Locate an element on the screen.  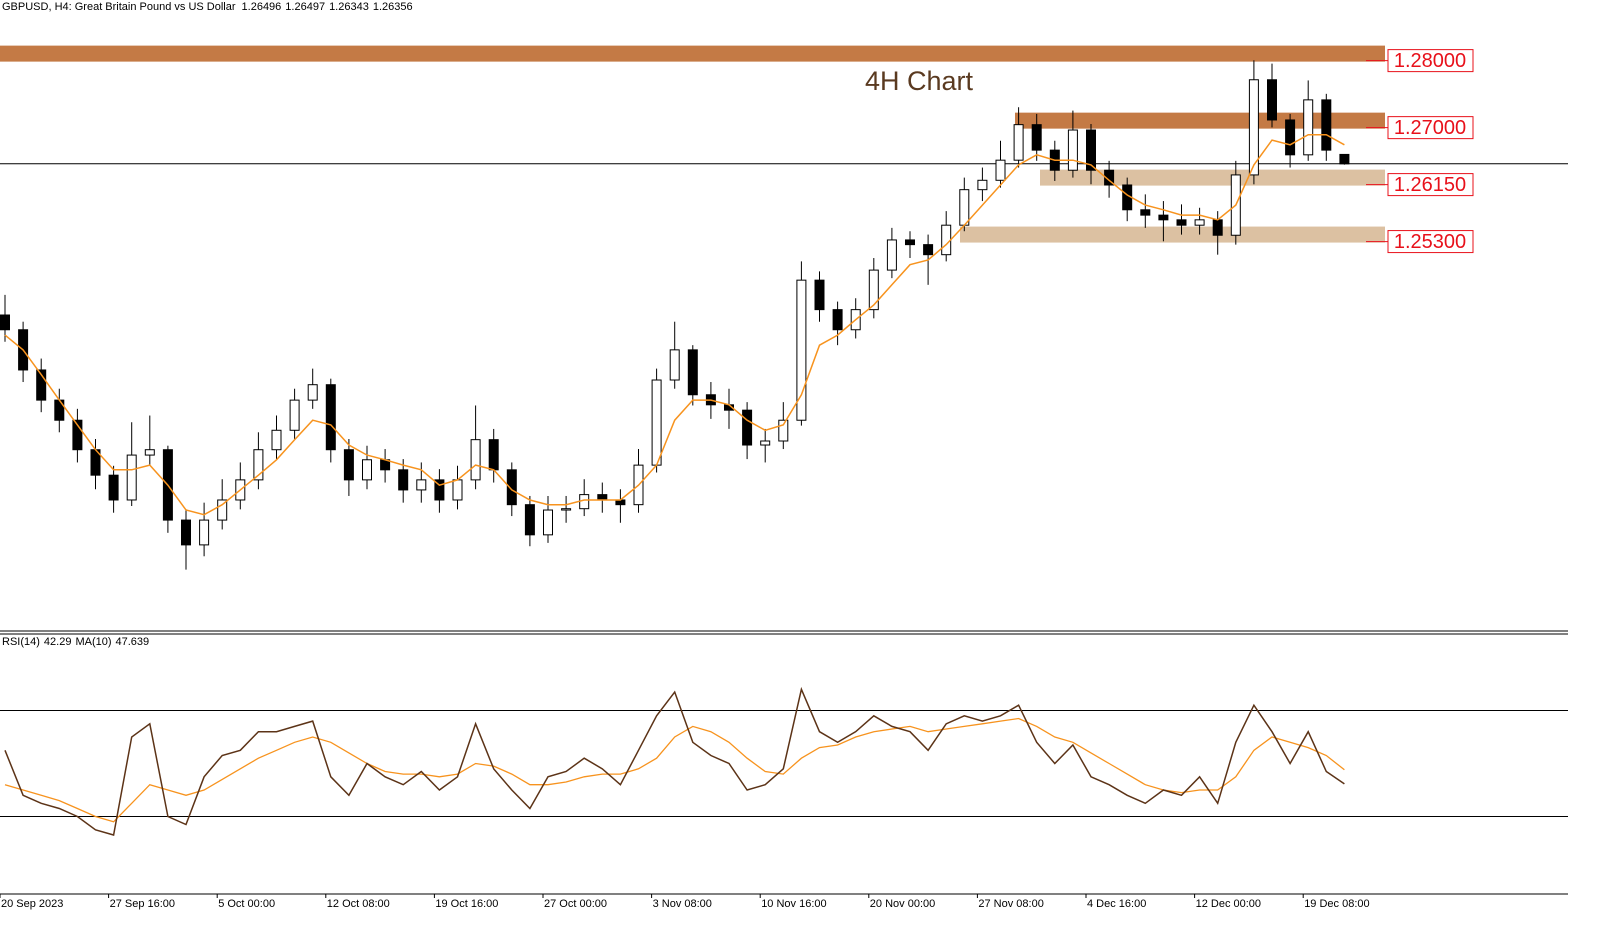
rsi-name: RSI(14) is located at coordinates (21, 642).